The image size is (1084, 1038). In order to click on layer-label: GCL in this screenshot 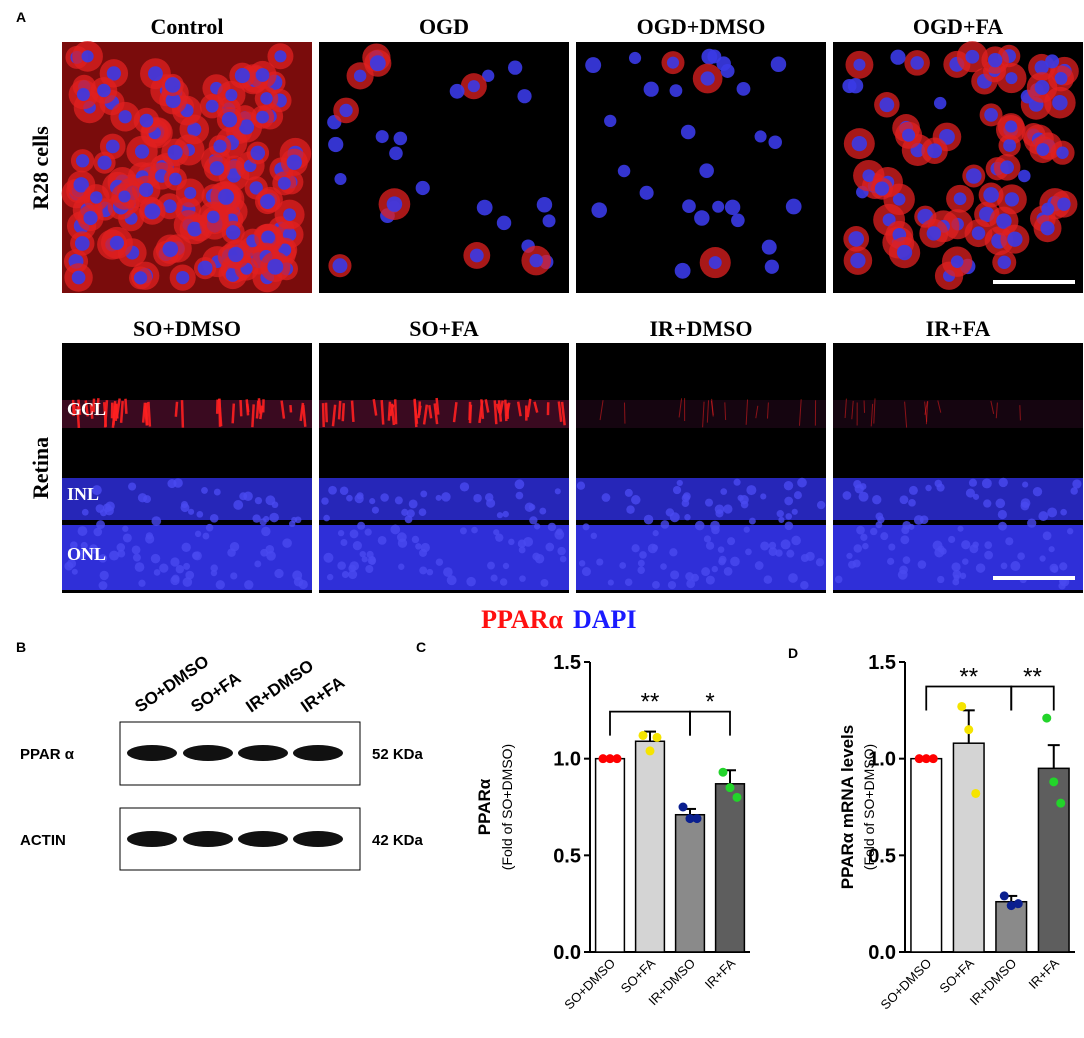, I will do `click(86, 409)`.